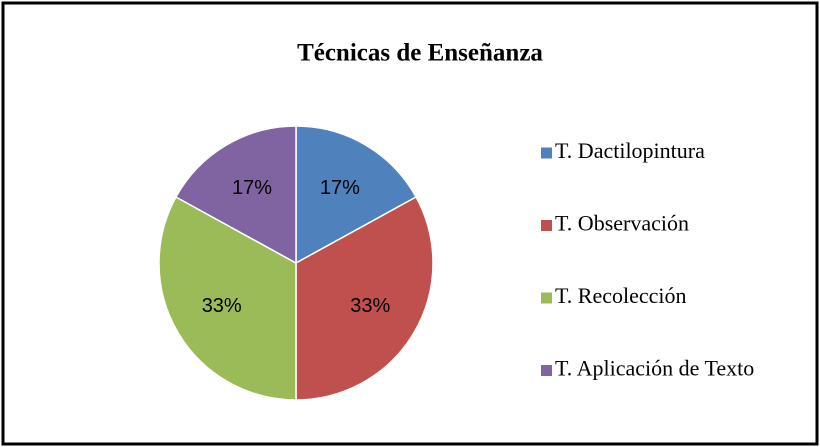 This screenshot has width=820, height=447. I want to click on legend-label: T. Observación, so click(622, 223).